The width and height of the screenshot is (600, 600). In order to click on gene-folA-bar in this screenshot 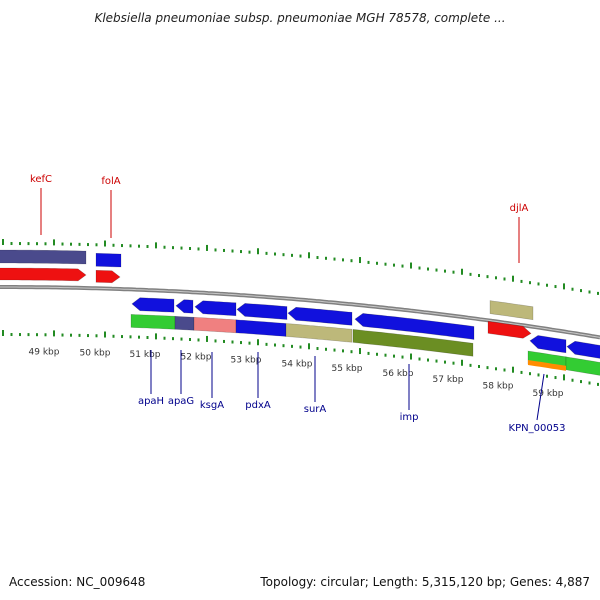, I will do `click(108, 260)`.